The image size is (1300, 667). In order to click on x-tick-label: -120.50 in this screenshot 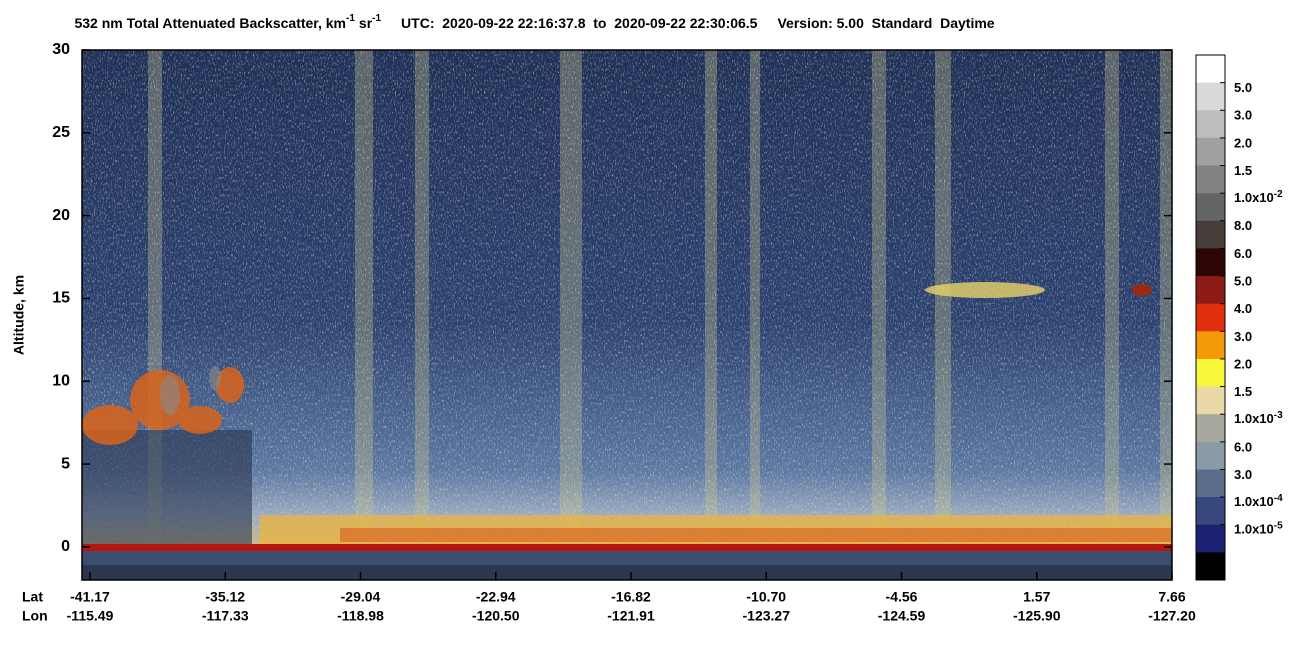, I will do `click(496, 616)`.